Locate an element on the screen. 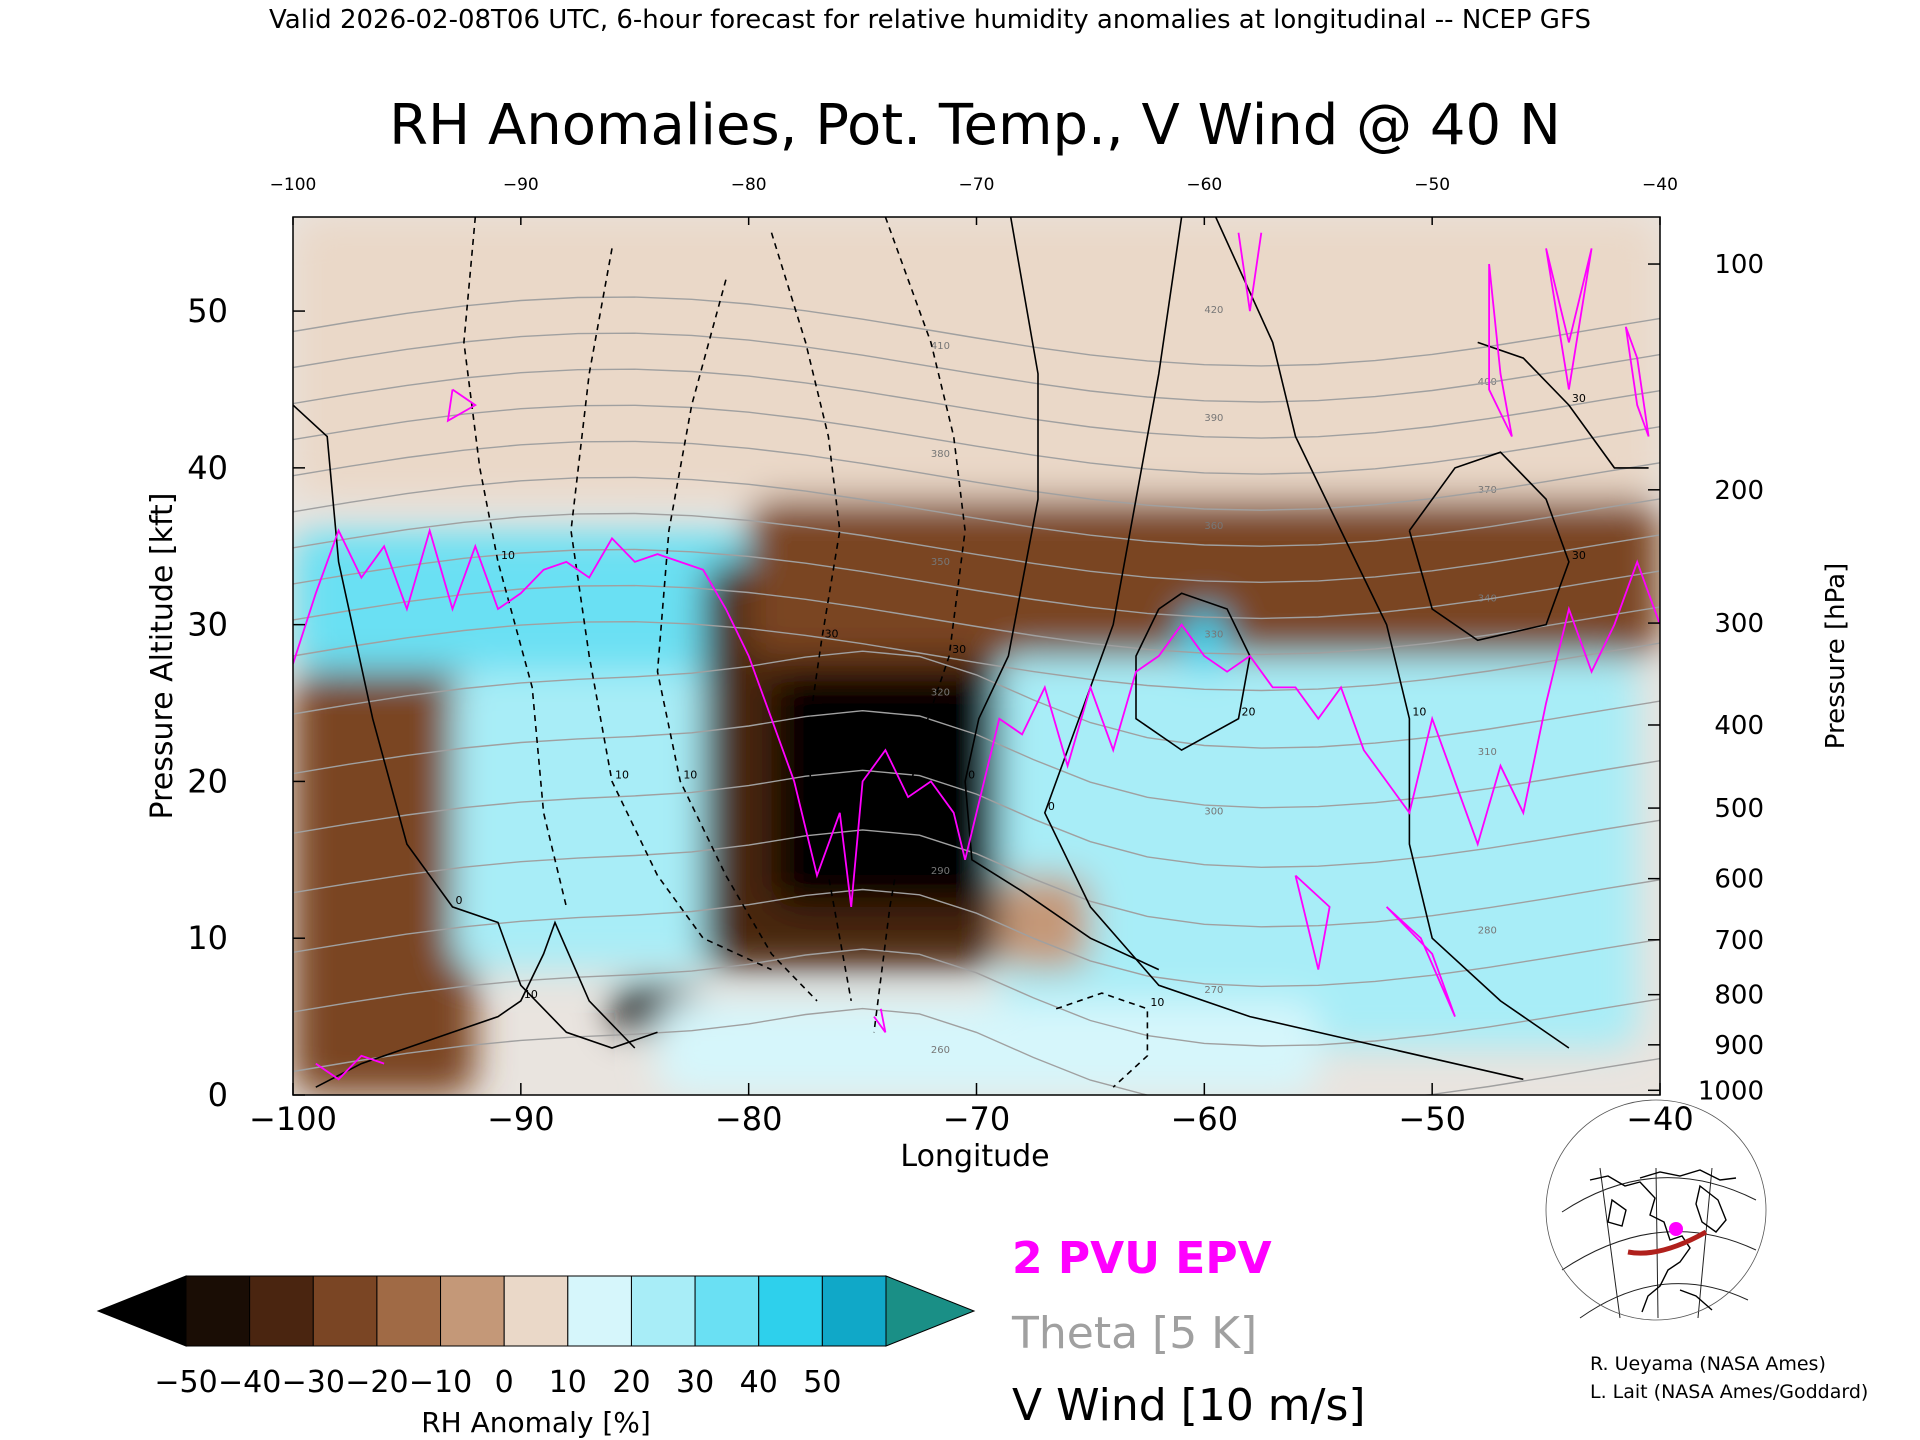 This screenshot has height=1440, width=1920. v-wind-contour-label: 0 is located at coordinates (1051, 806).